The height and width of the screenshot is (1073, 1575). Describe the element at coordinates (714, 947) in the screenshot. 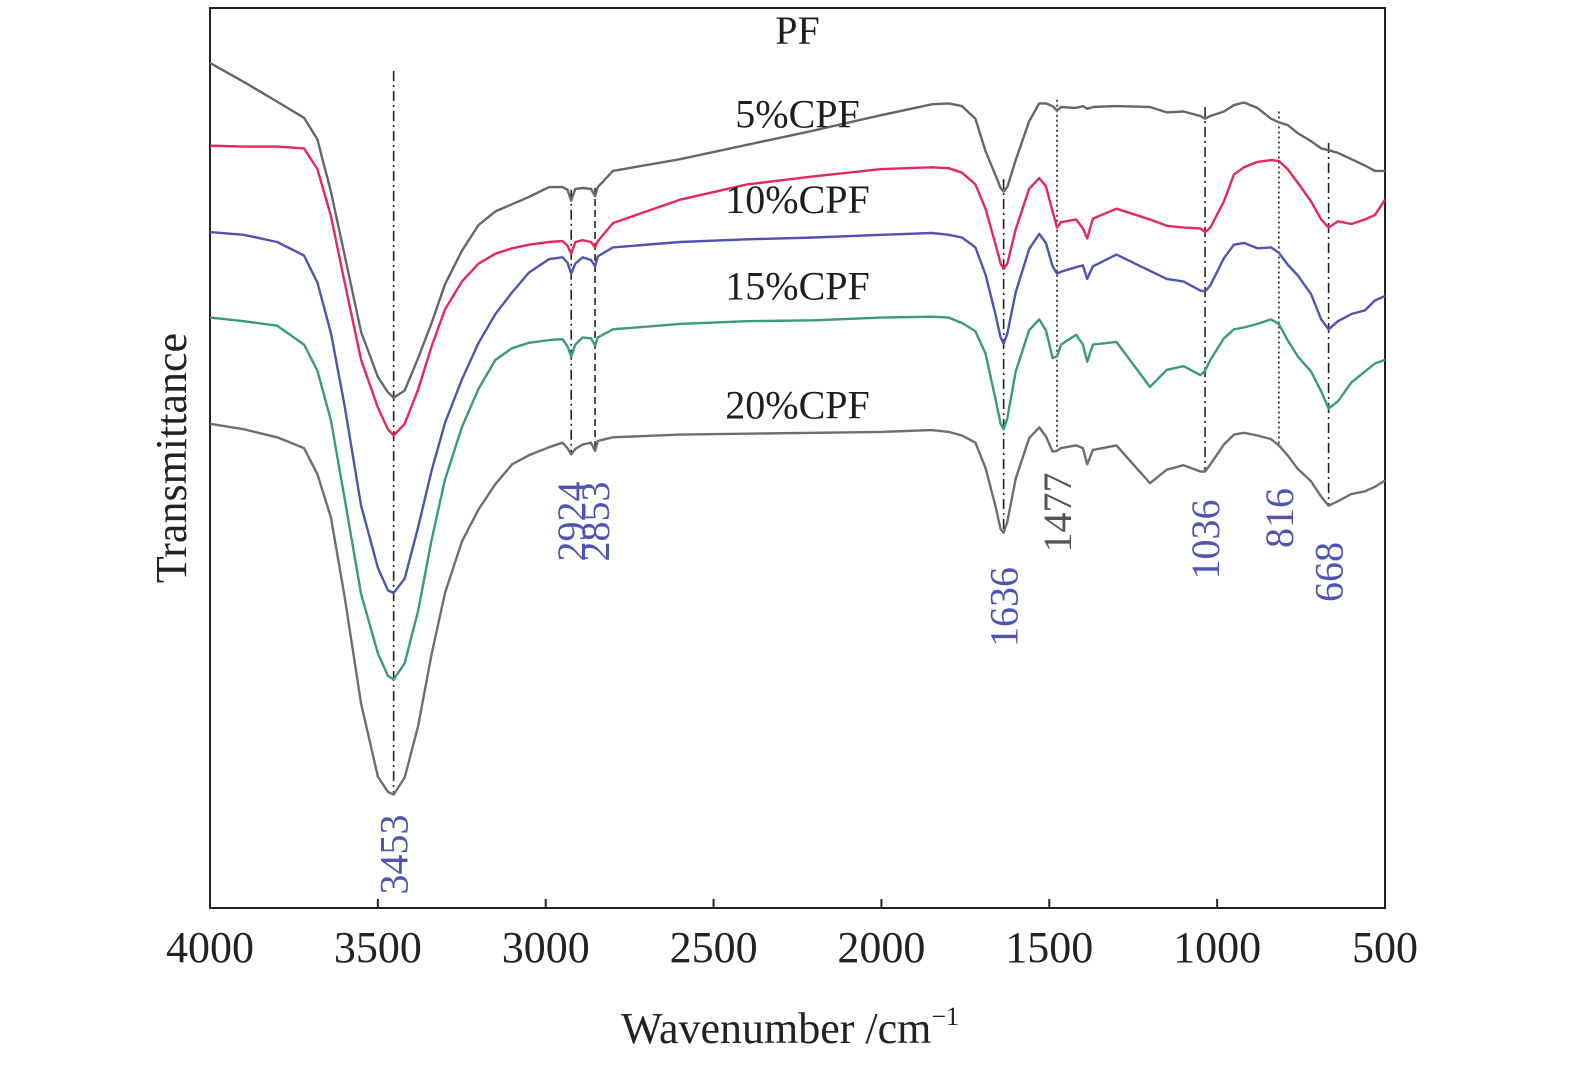

I see `x-tick-label-2500: 2500` at that location.